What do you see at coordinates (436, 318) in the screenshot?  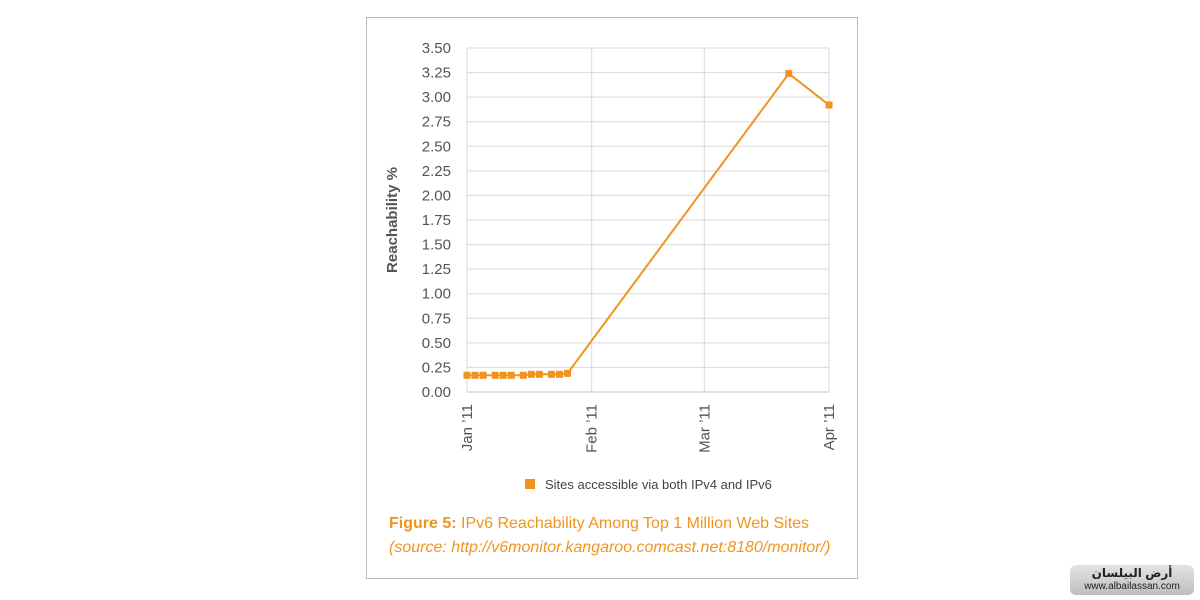 I see `y-tick-label: 0.75` at bounding box center [436, 318].